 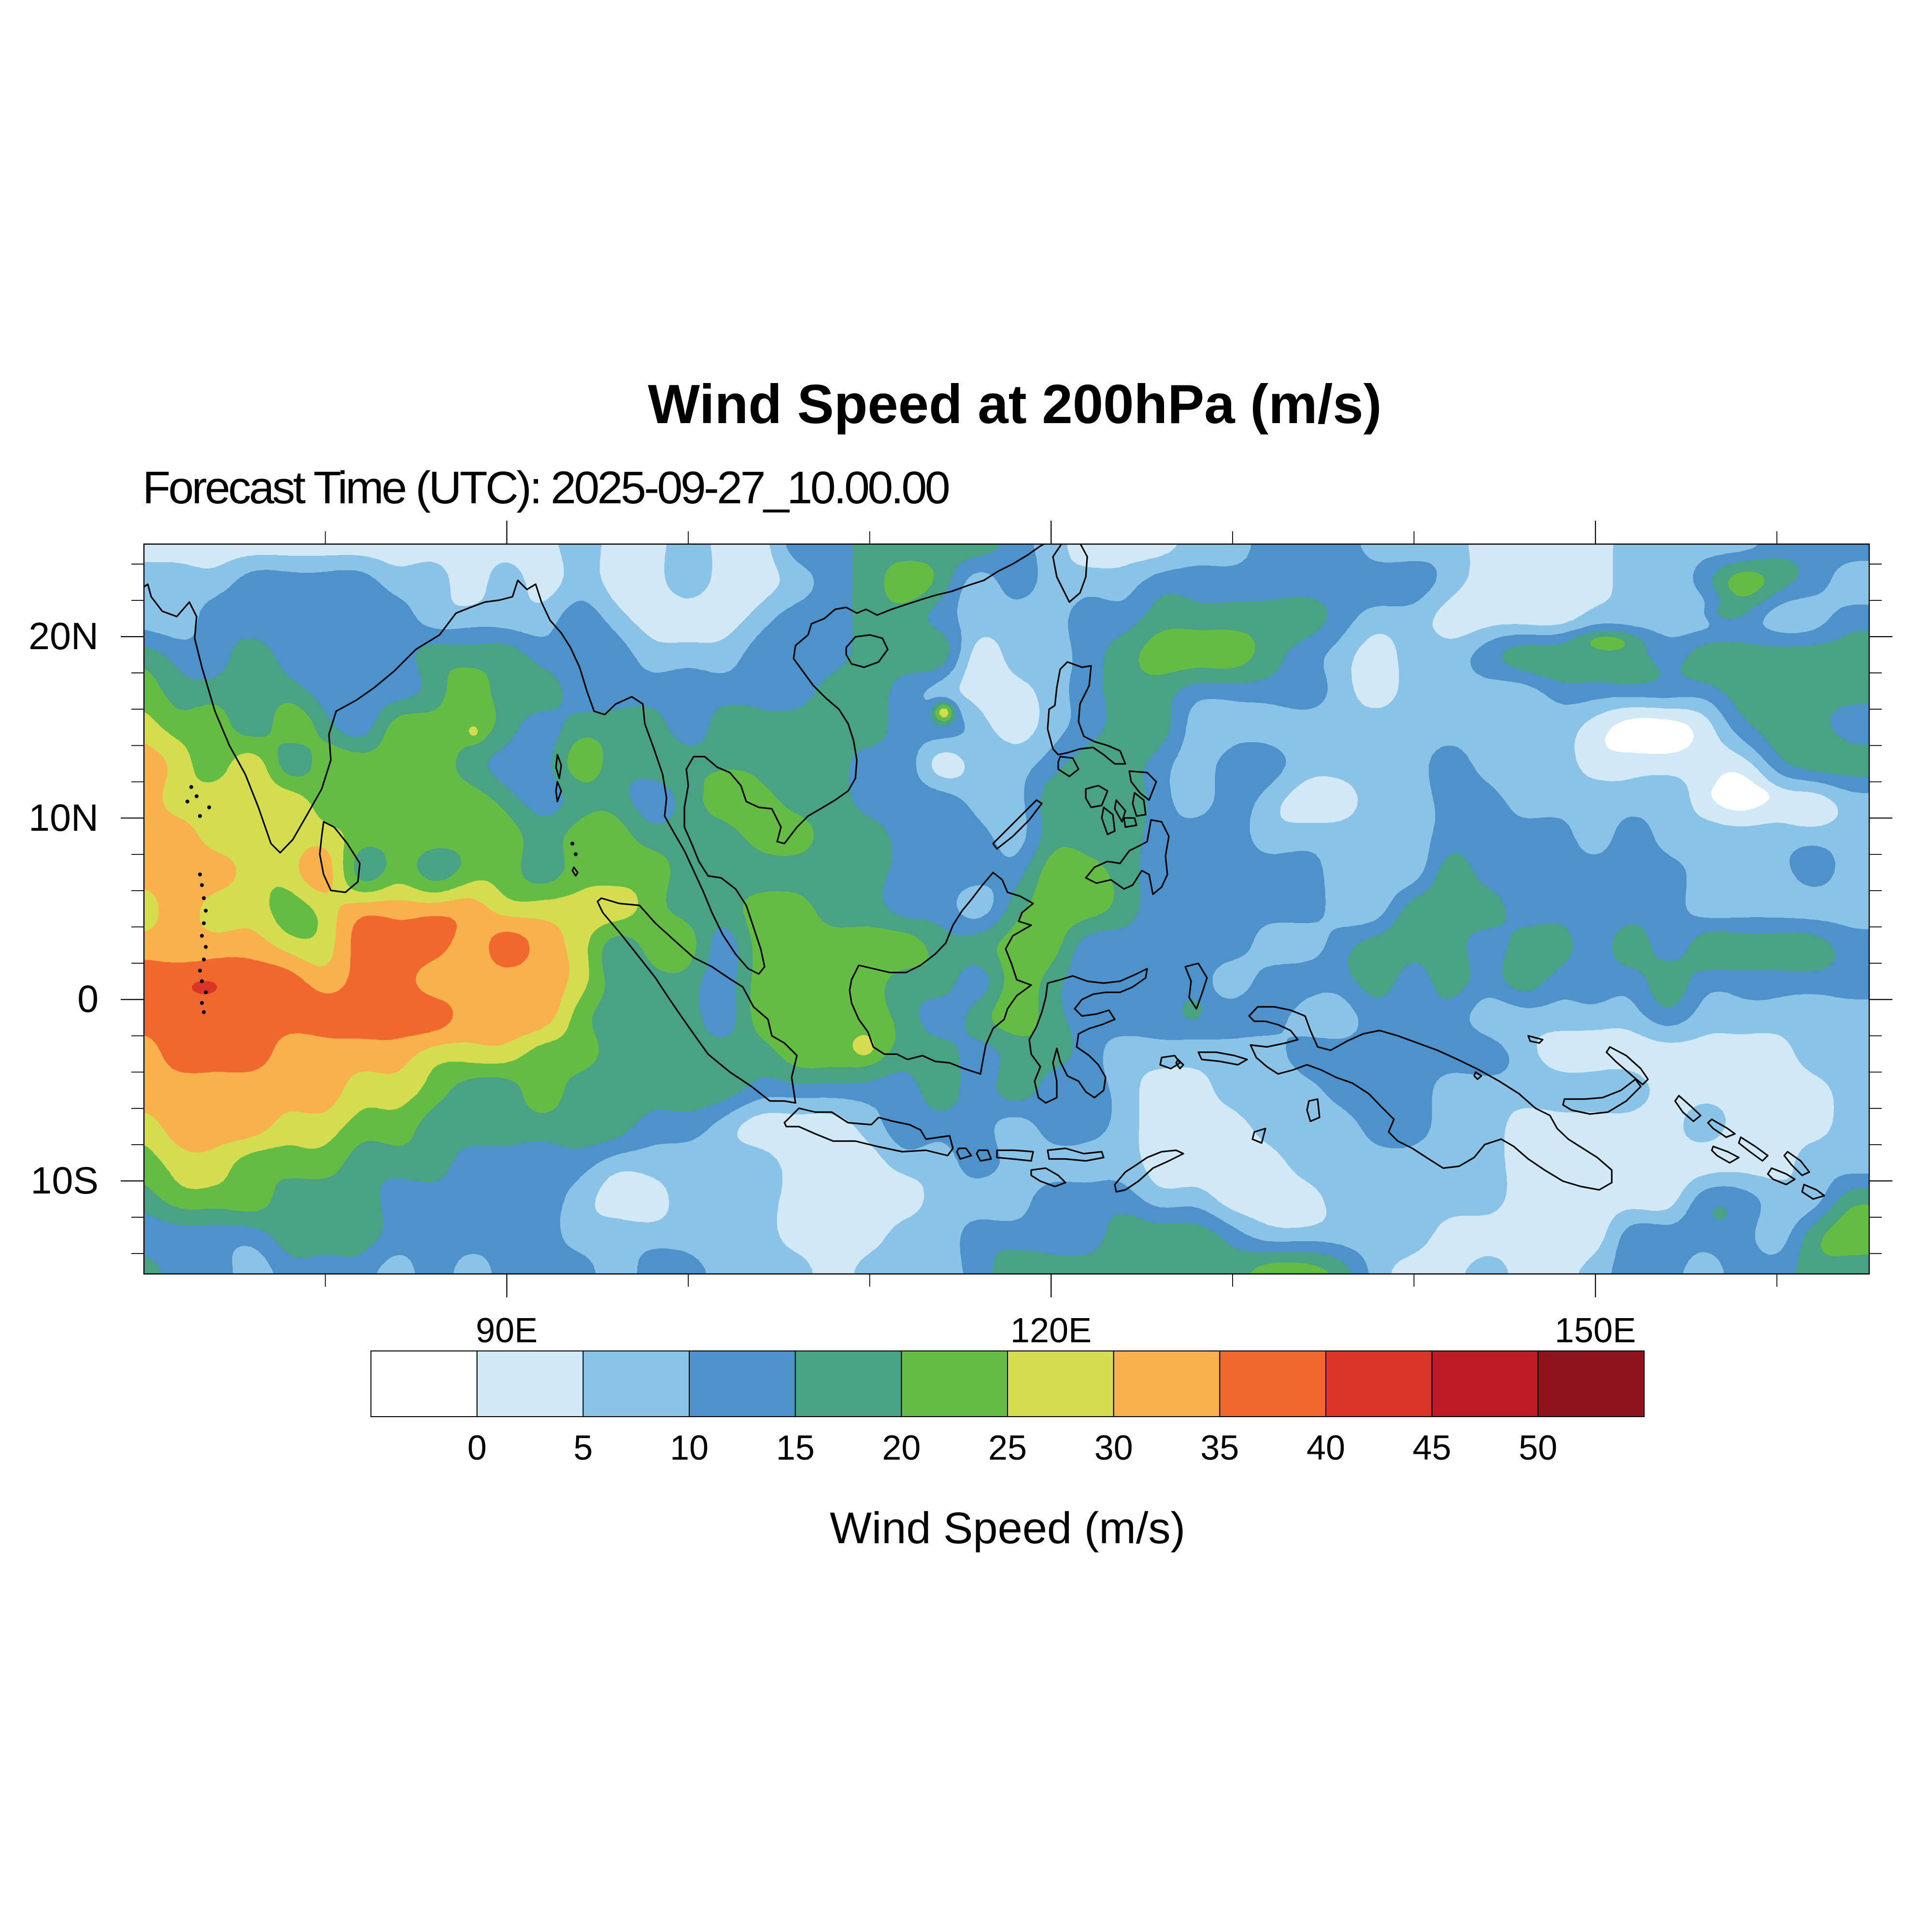 What do you see at coordinates (64, 1180) in the screenshot?
I see `svg-text: 10S` at bounding box center [64, 1180].